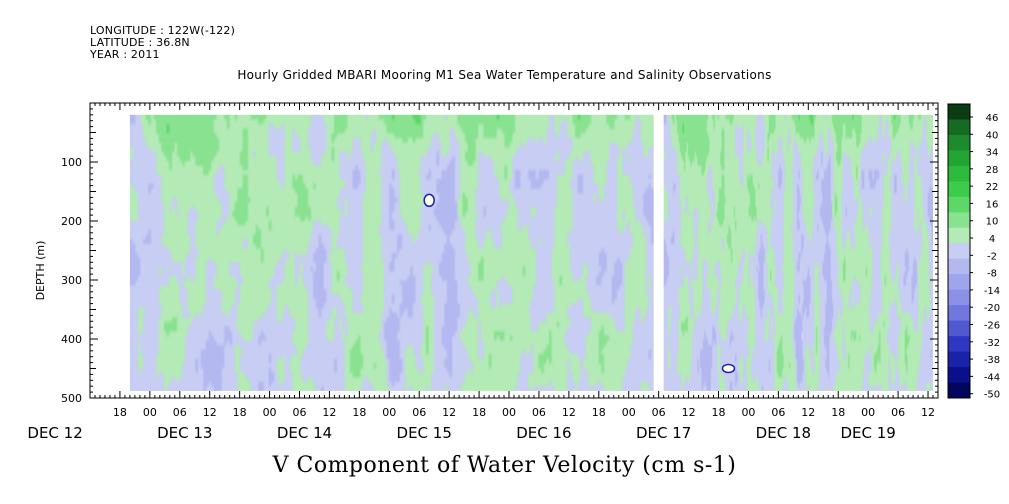  I want to click on longitude-label: LONGITUDE : 122W(-122), so click(163, 30).